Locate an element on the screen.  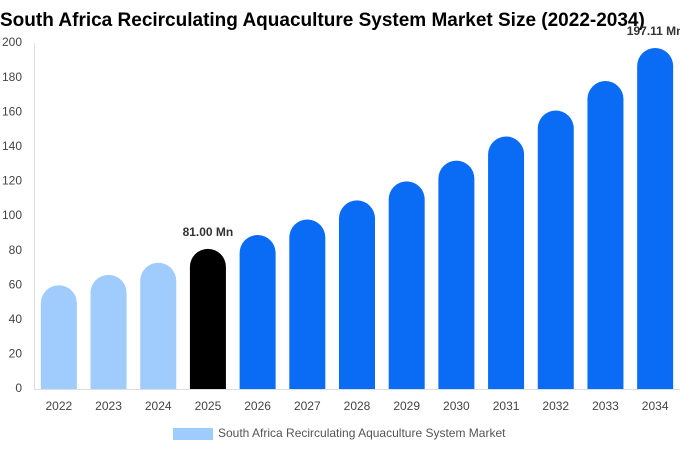
y-tick-label: 40 is located at coordinates (16, 319).